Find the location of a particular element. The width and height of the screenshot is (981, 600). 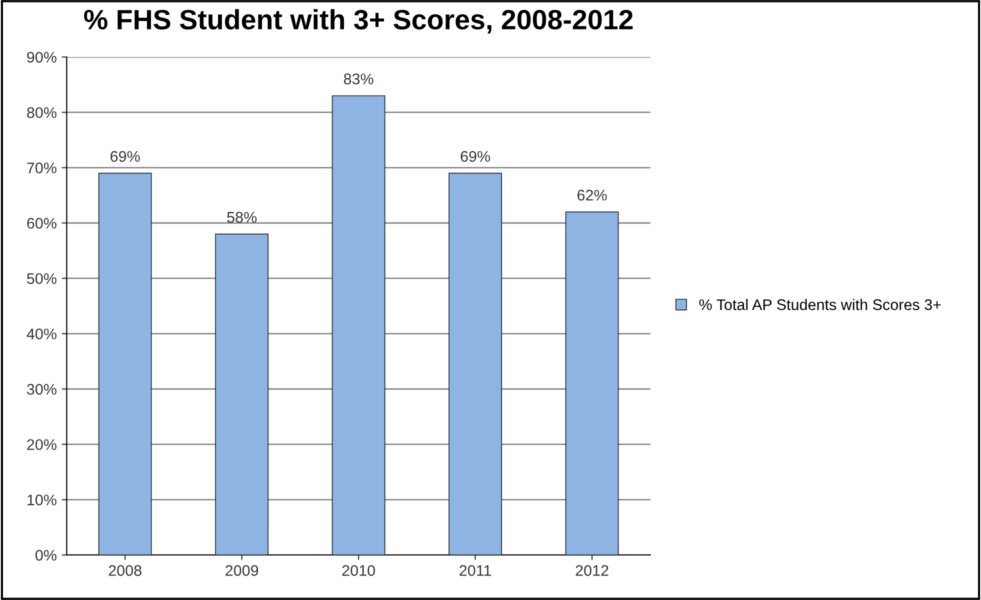

x-tick-label: 2011 is located at coordinates (475, 570).